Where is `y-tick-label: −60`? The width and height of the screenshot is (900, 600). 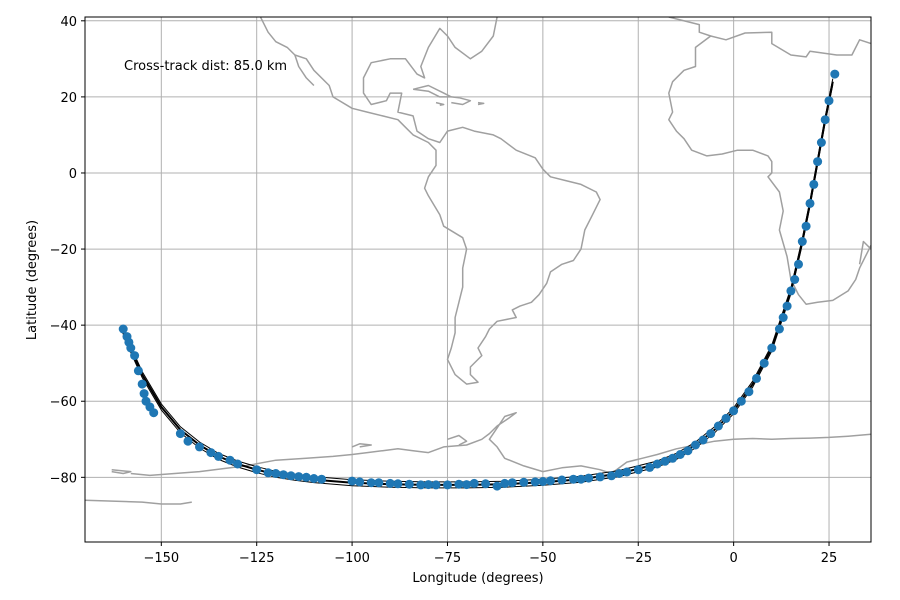 y-tick-label: −60 is located at coordinates (63, 402).